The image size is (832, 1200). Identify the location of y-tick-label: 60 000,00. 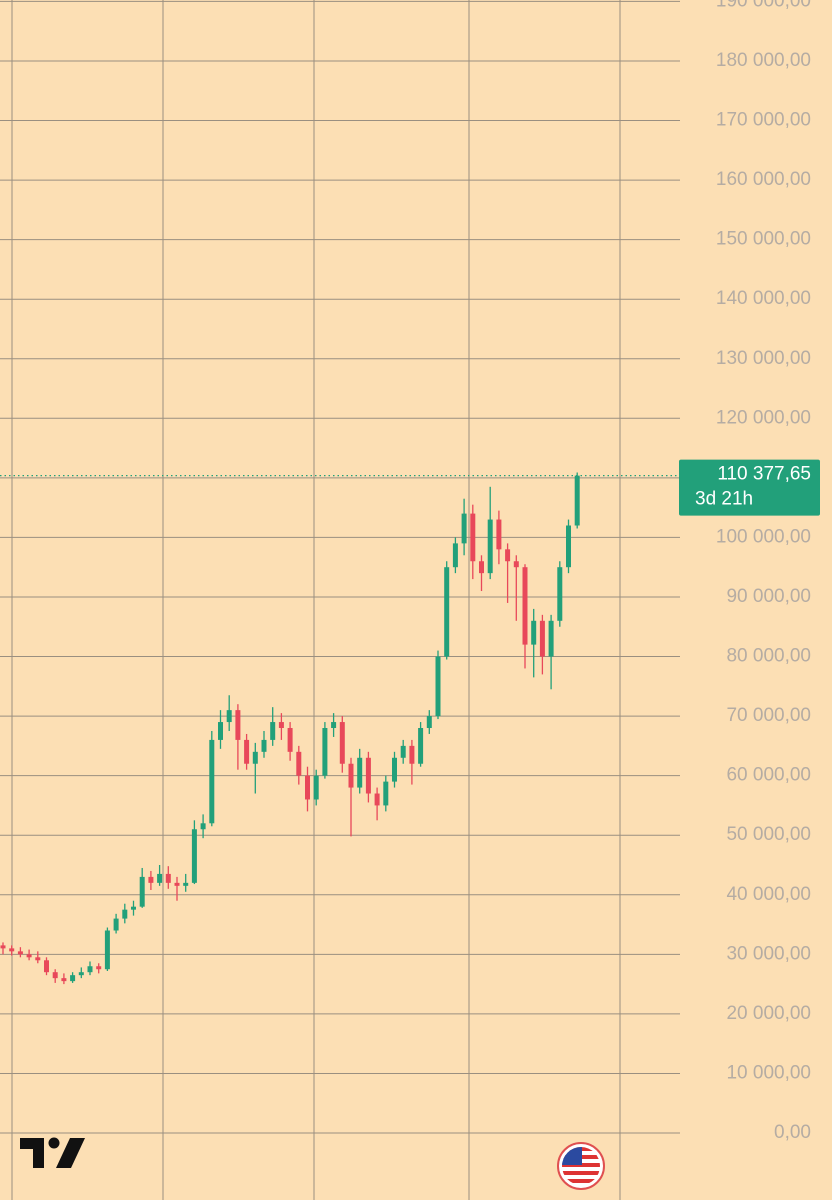
(768, 775).